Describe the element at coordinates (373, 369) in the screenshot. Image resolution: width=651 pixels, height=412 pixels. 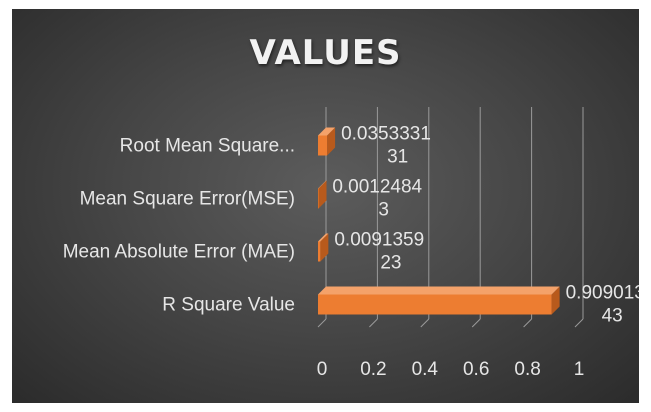
I see `x-tick-label: 0.2` at that location.